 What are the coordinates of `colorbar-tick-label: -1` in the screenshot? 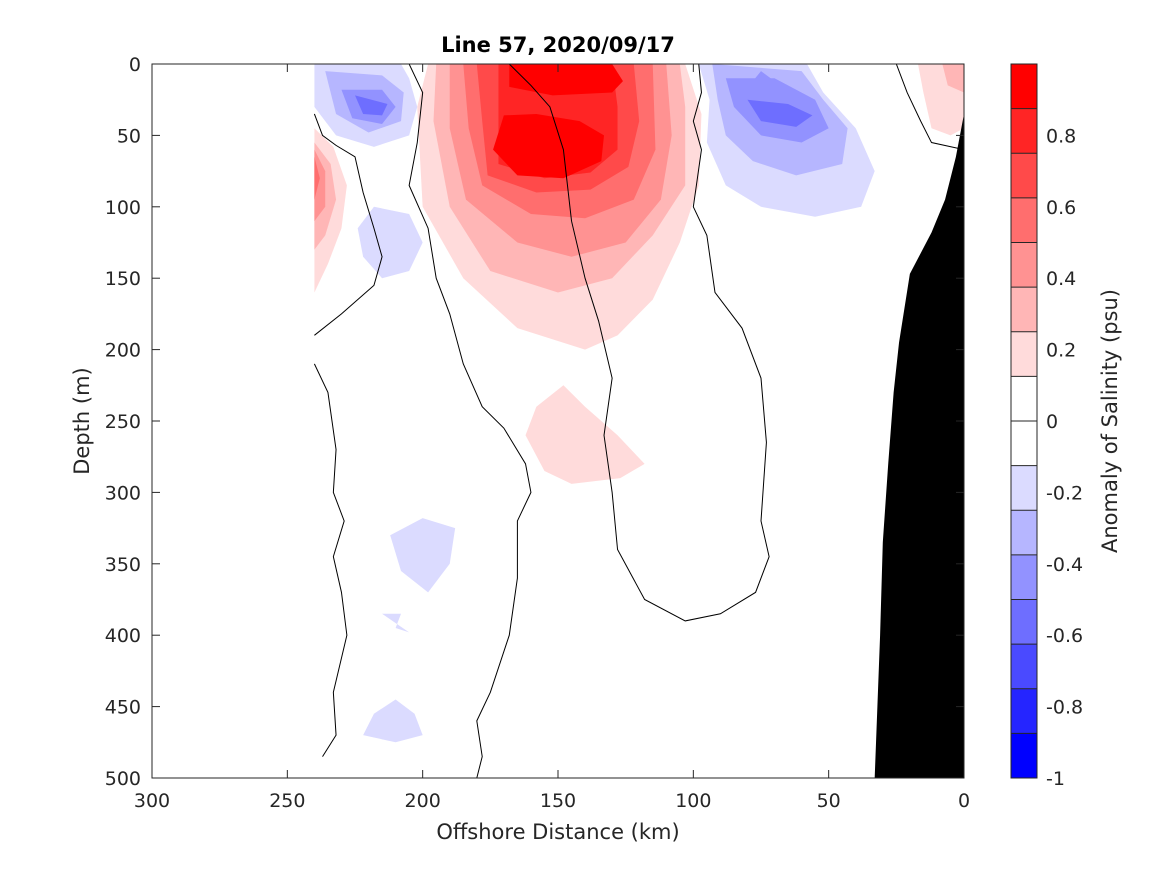 It's located at (1055, 779).